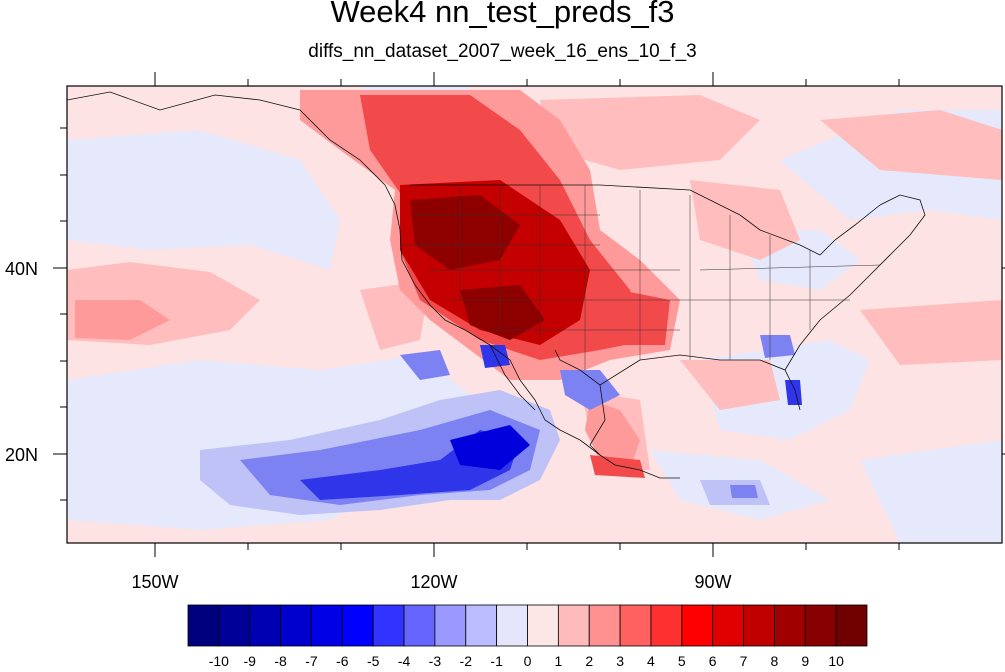  I want to click on colorbar-label: -8, so click(280, 661).